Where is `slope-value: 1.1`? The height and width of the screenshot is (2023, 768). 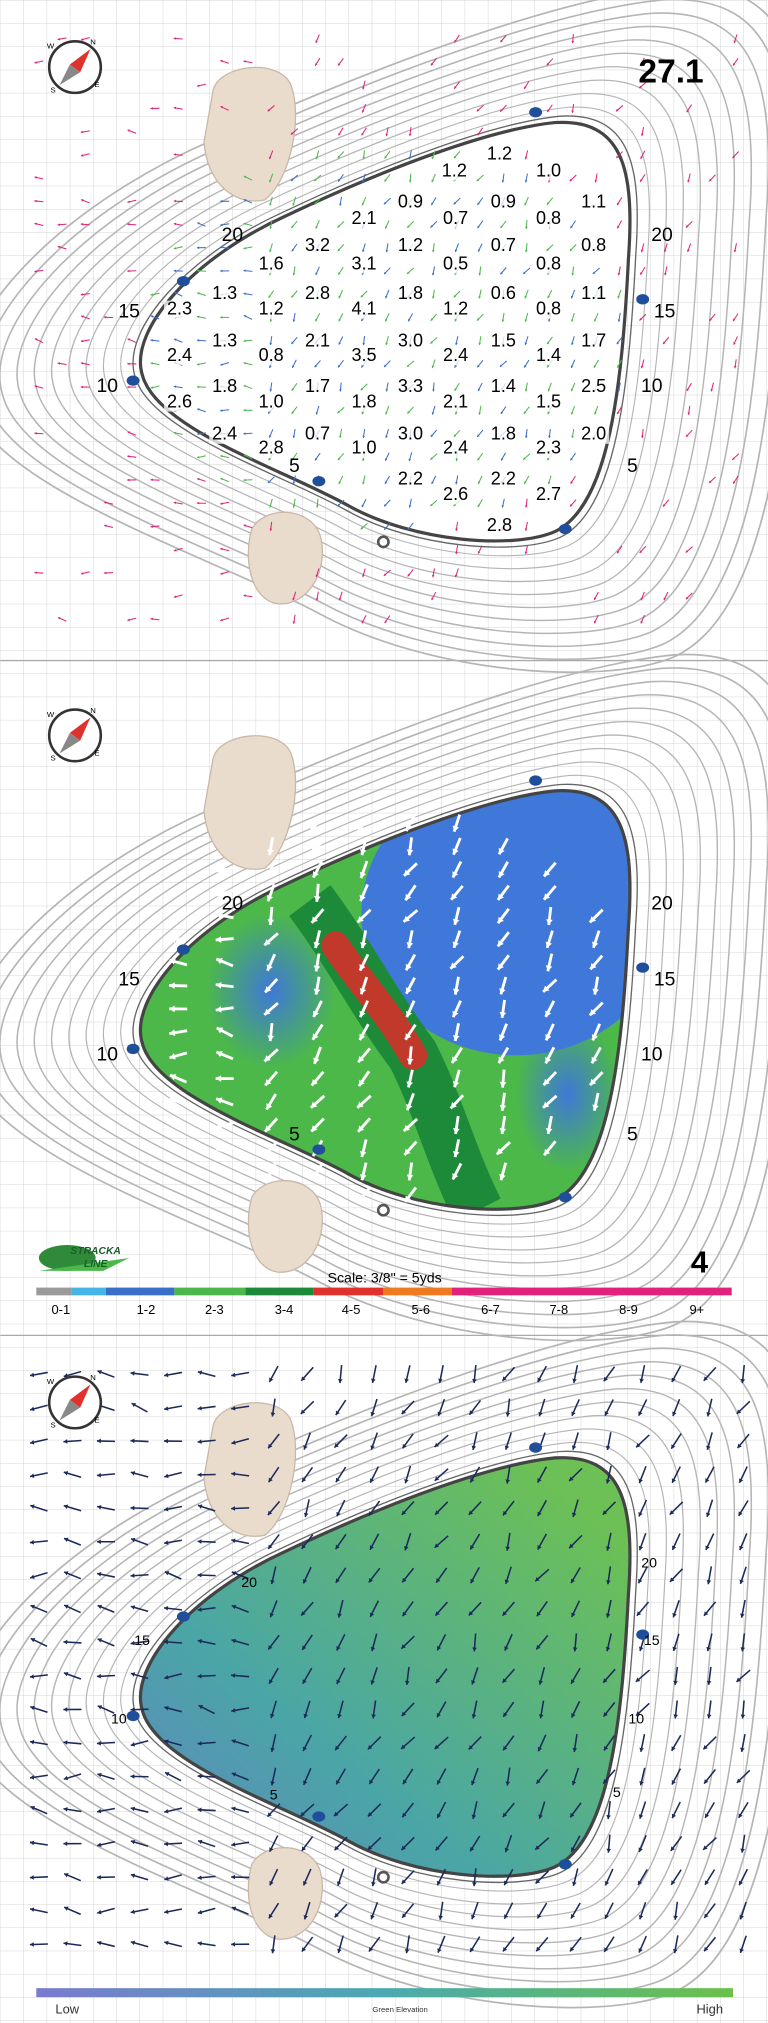
slope-value: 1.1 is located at coordinates (593, 293).